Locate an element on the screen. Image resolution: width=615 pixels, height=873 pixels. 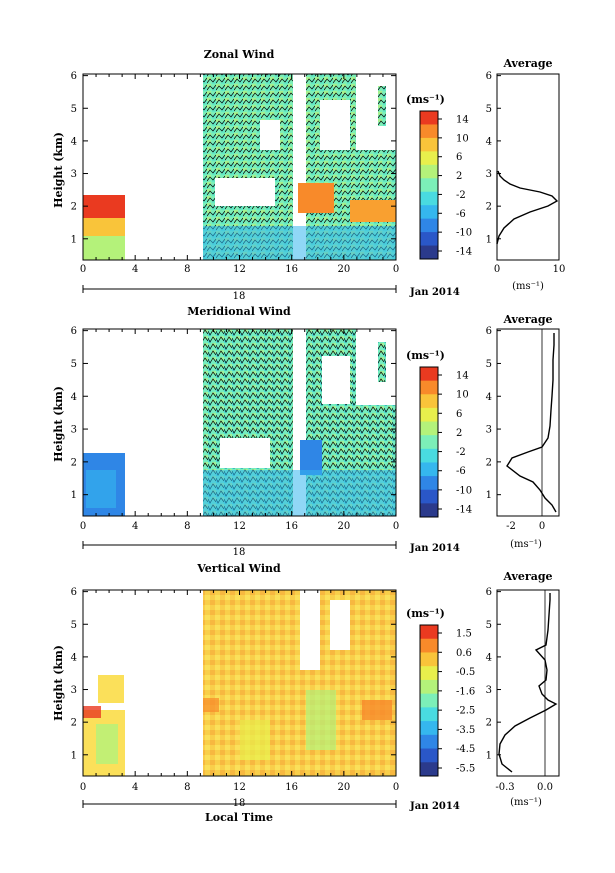
profile-x-tick: 10 is located at coordinates (559, 269).